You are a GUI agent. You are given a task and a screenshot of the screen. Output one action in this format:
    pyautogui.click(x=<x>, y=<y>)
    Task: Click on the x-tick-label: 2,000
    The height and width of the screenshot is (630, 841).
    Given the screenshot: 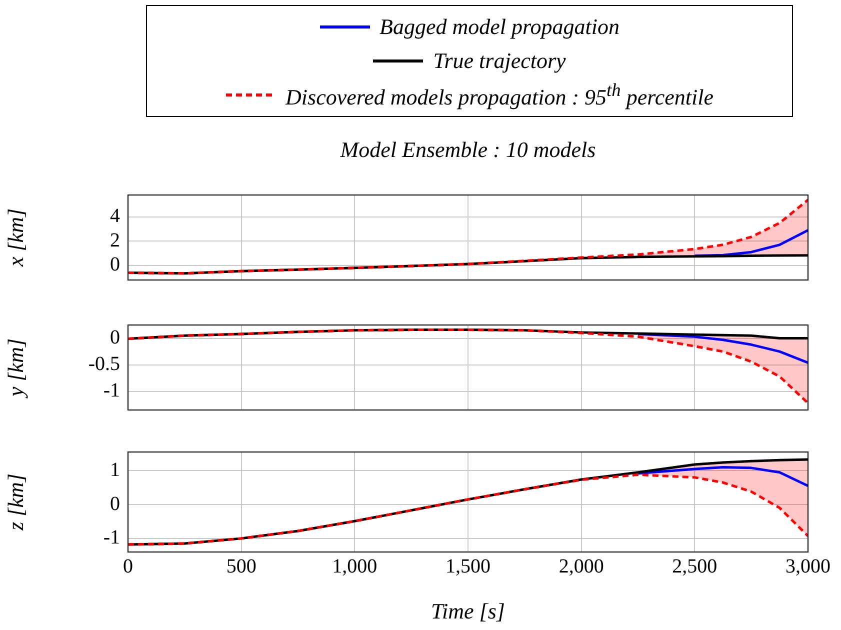 What is the action you would take?
    pyautogui.click(x=581, y=566)
    